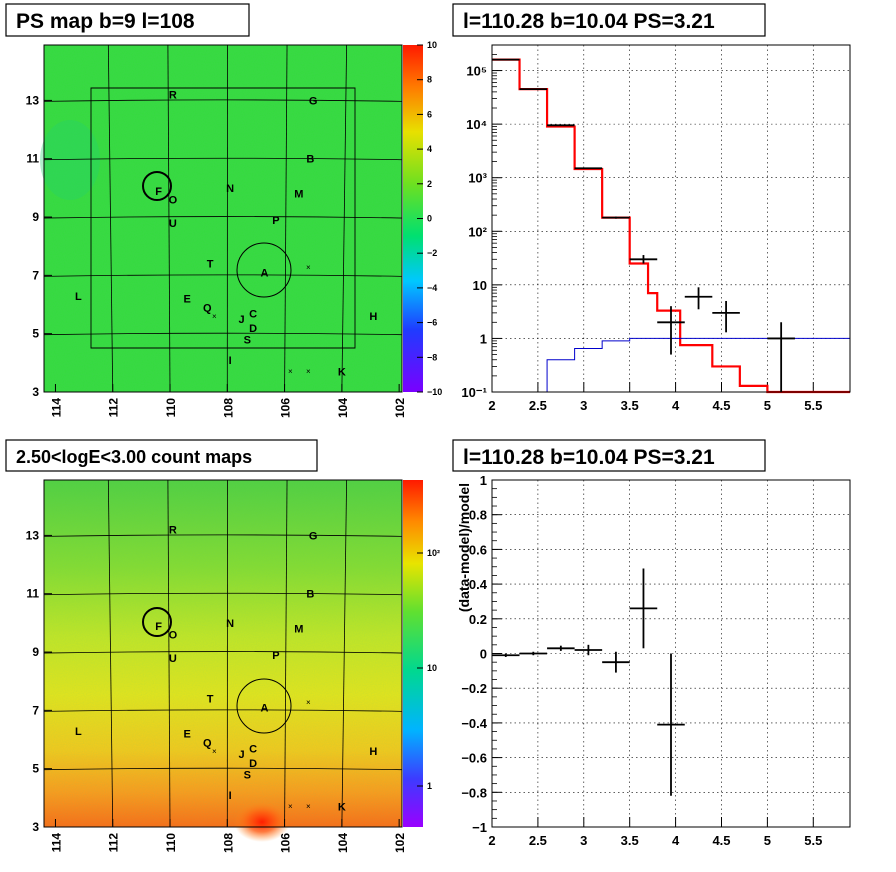 The image size is (896, 872). Describe the element at coordinates (432, 253) in the screenshot. I see `colorbar-tick-label: −2` at that location.